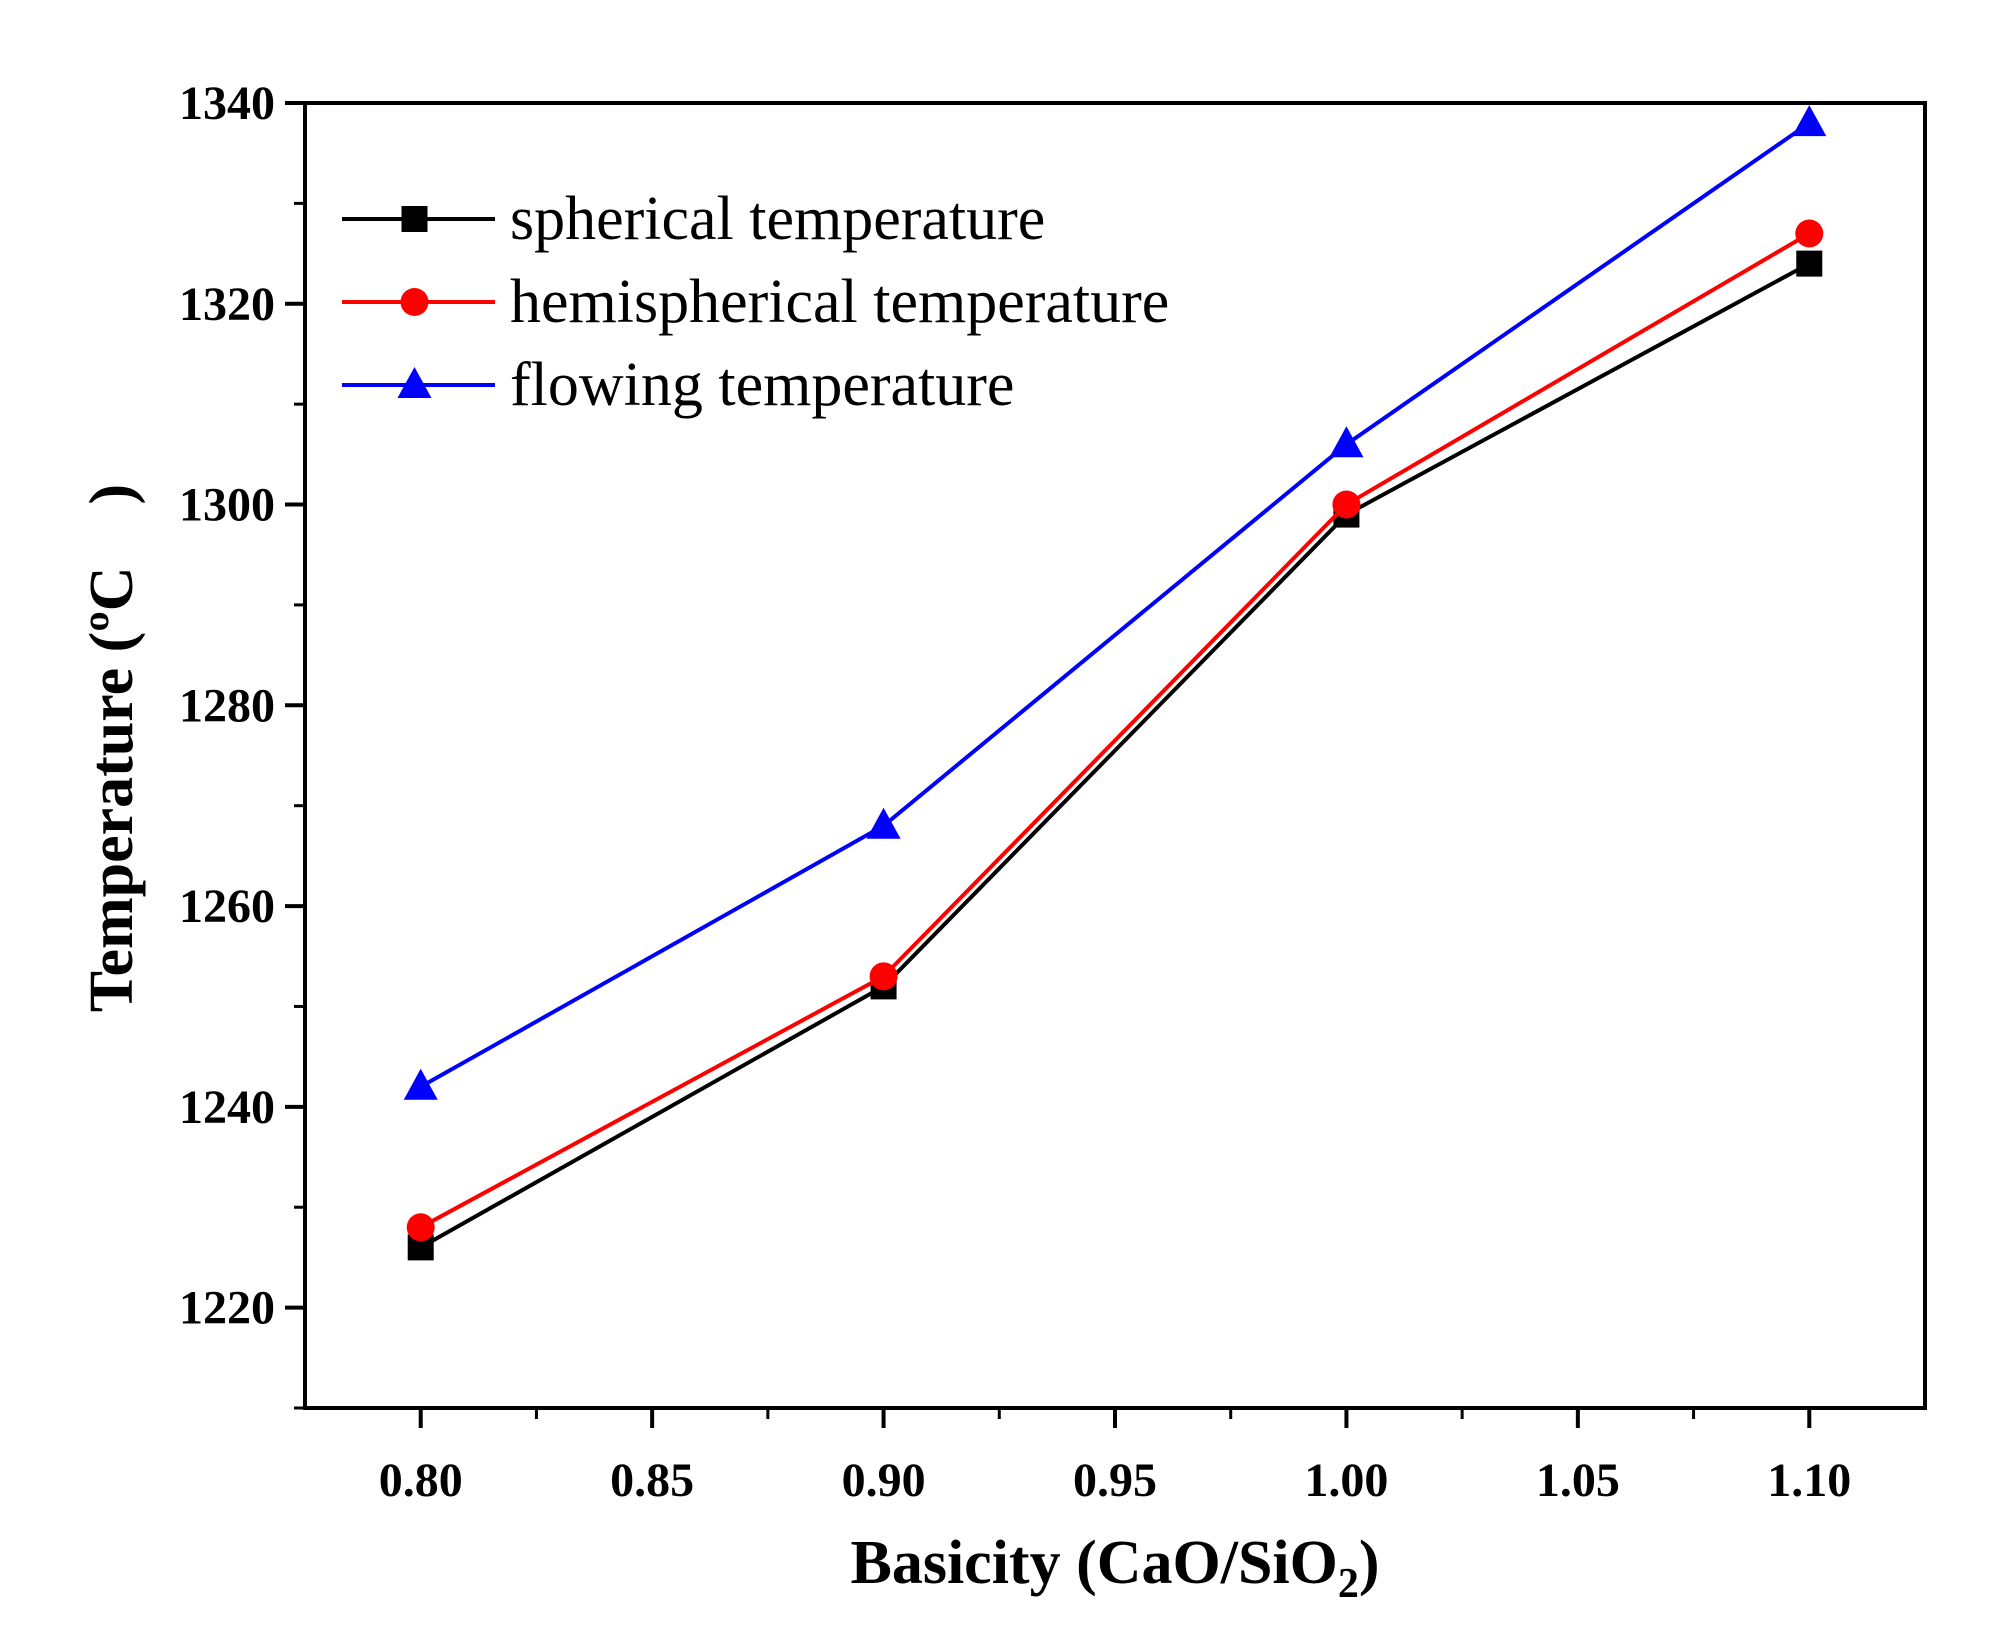  I want to click on y-tick-label: 1260, so click(227, 906).